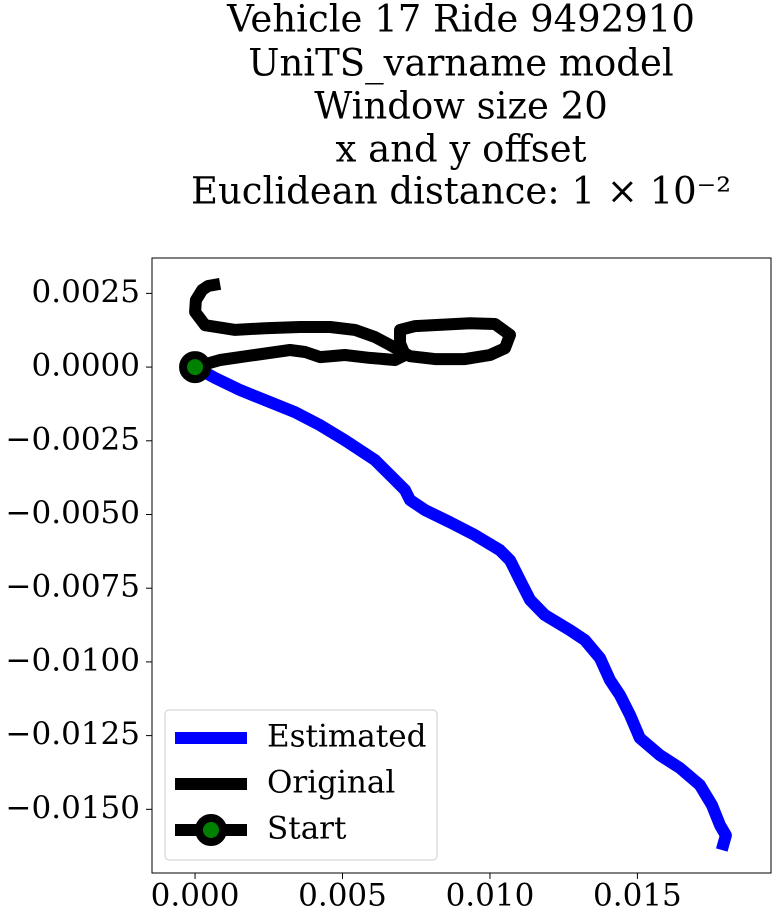 The image size is (778, 921). I want to click on x-tick-label: 0.005, so click(342, 896).